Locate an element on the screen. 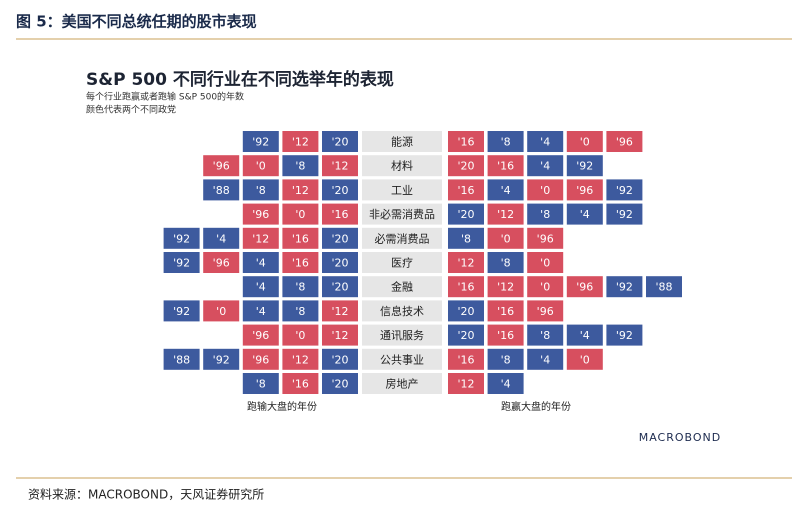 The height and width of the screenshot is (516, 810). sector-label: 通讯服务 is located at coordinates (402, 335).